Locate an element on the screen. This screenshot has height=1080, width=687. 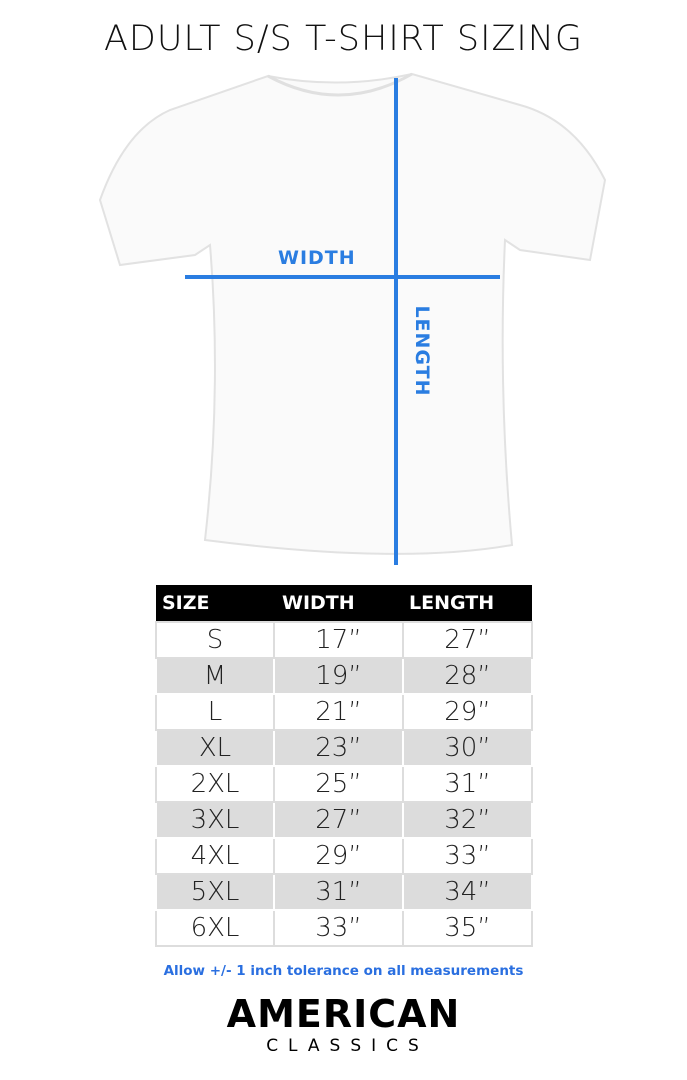
size-cell: L is located at coordinates (215, 712).